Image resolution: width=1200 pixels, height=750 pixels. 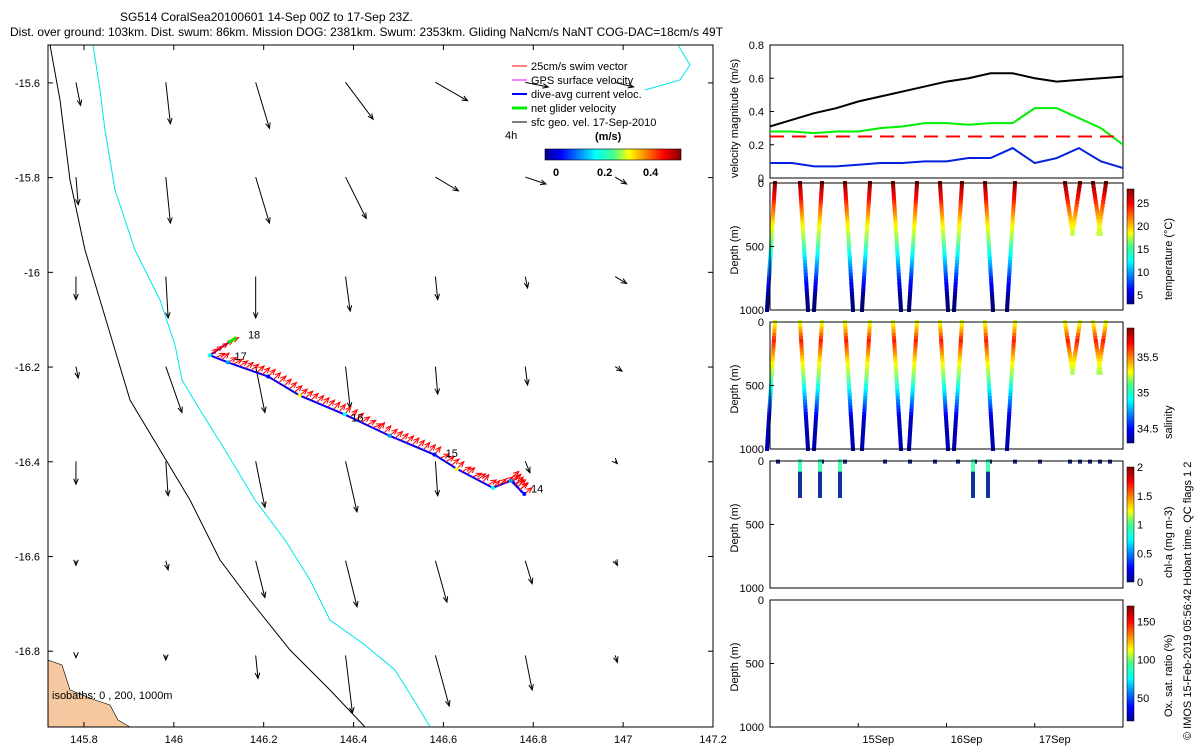 What do you see at coordinates (800, 473) in the screenshot?
I see `chlorophyll-point` at bounding box center [800, 473].